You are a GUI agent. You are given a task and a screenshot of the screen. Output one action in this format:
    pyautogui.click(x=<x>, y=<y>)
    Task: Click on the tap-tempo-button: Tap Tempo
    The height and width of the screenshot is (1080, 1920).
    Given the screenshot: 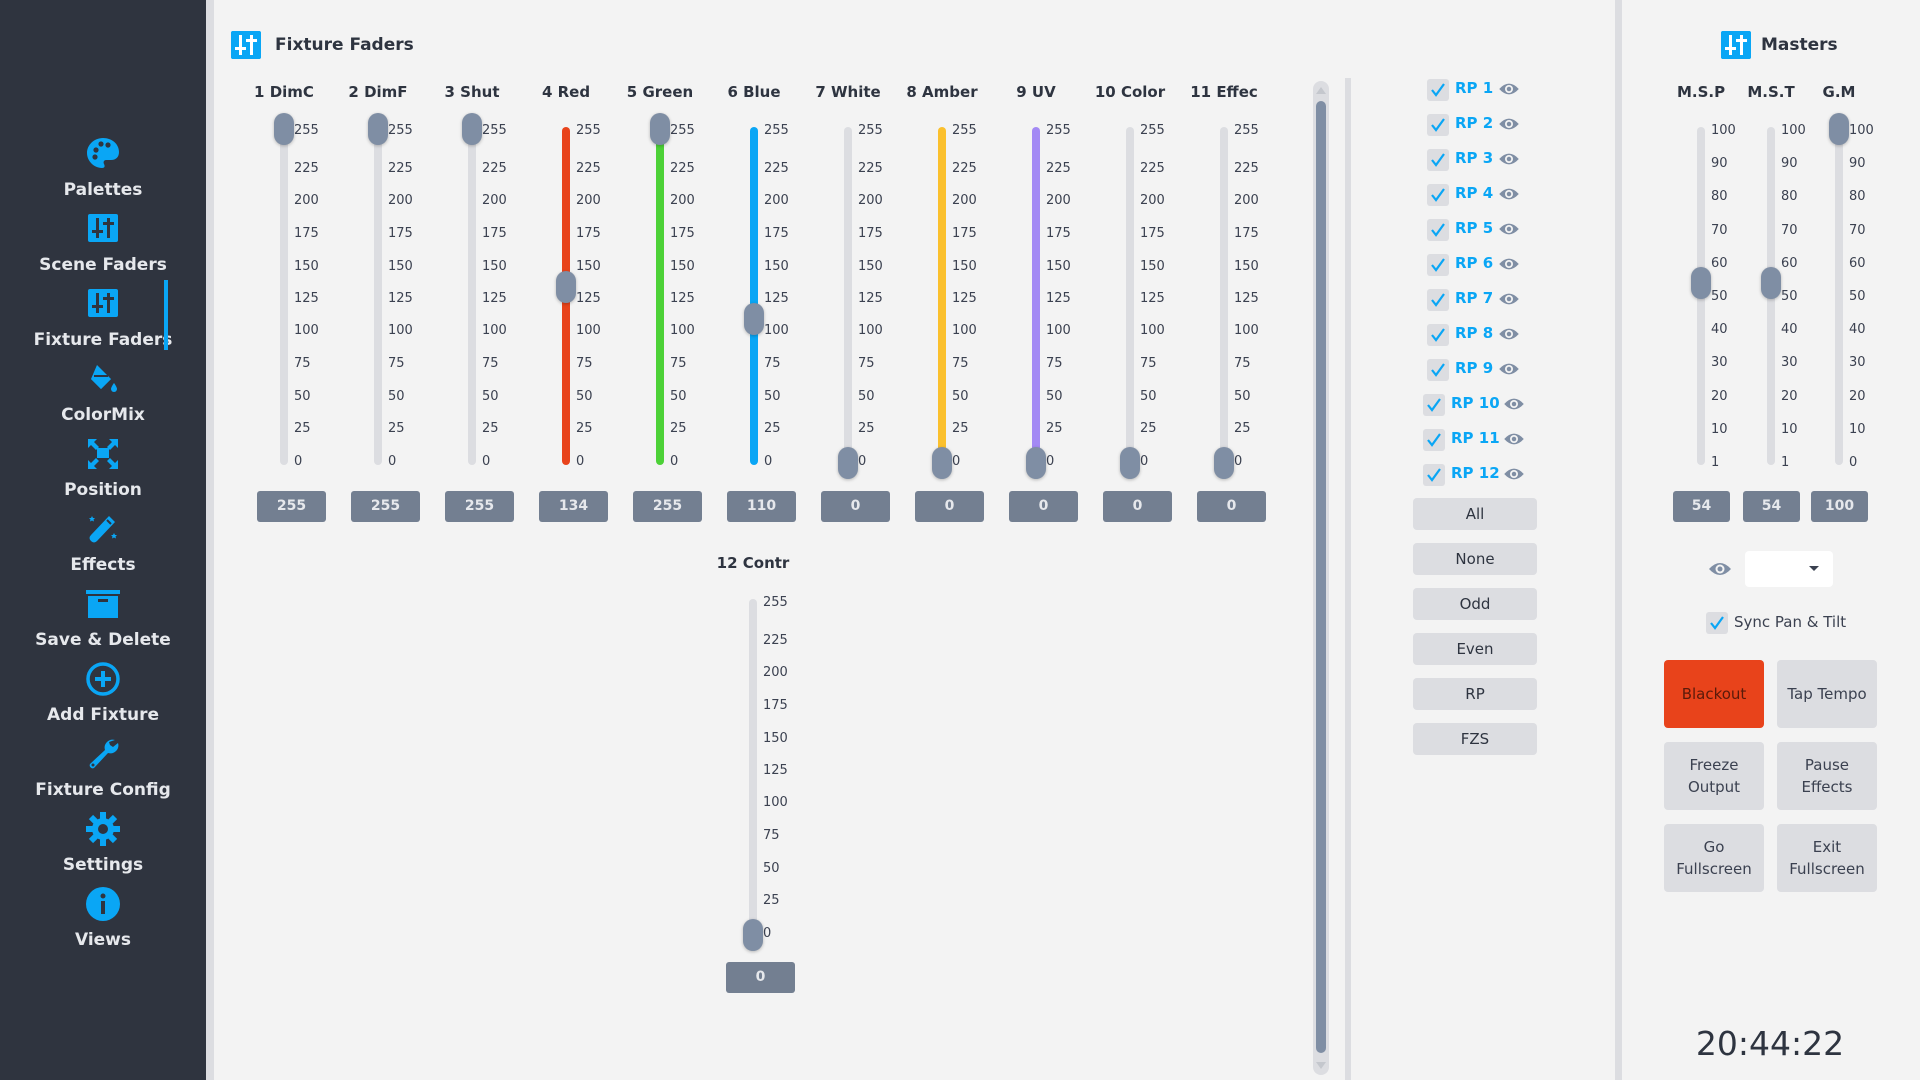 What is the action you would take?
    pyautogui.click(x=1827, y=694)
    